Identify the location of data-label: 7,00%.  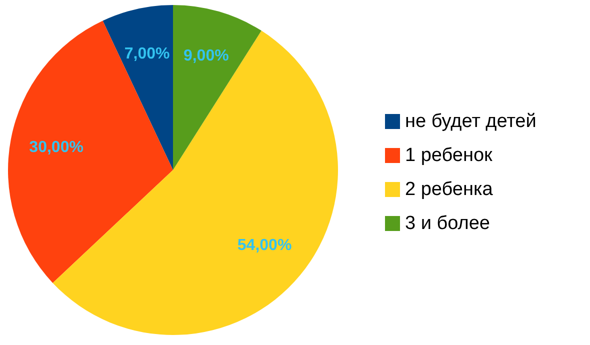
(147, 54).